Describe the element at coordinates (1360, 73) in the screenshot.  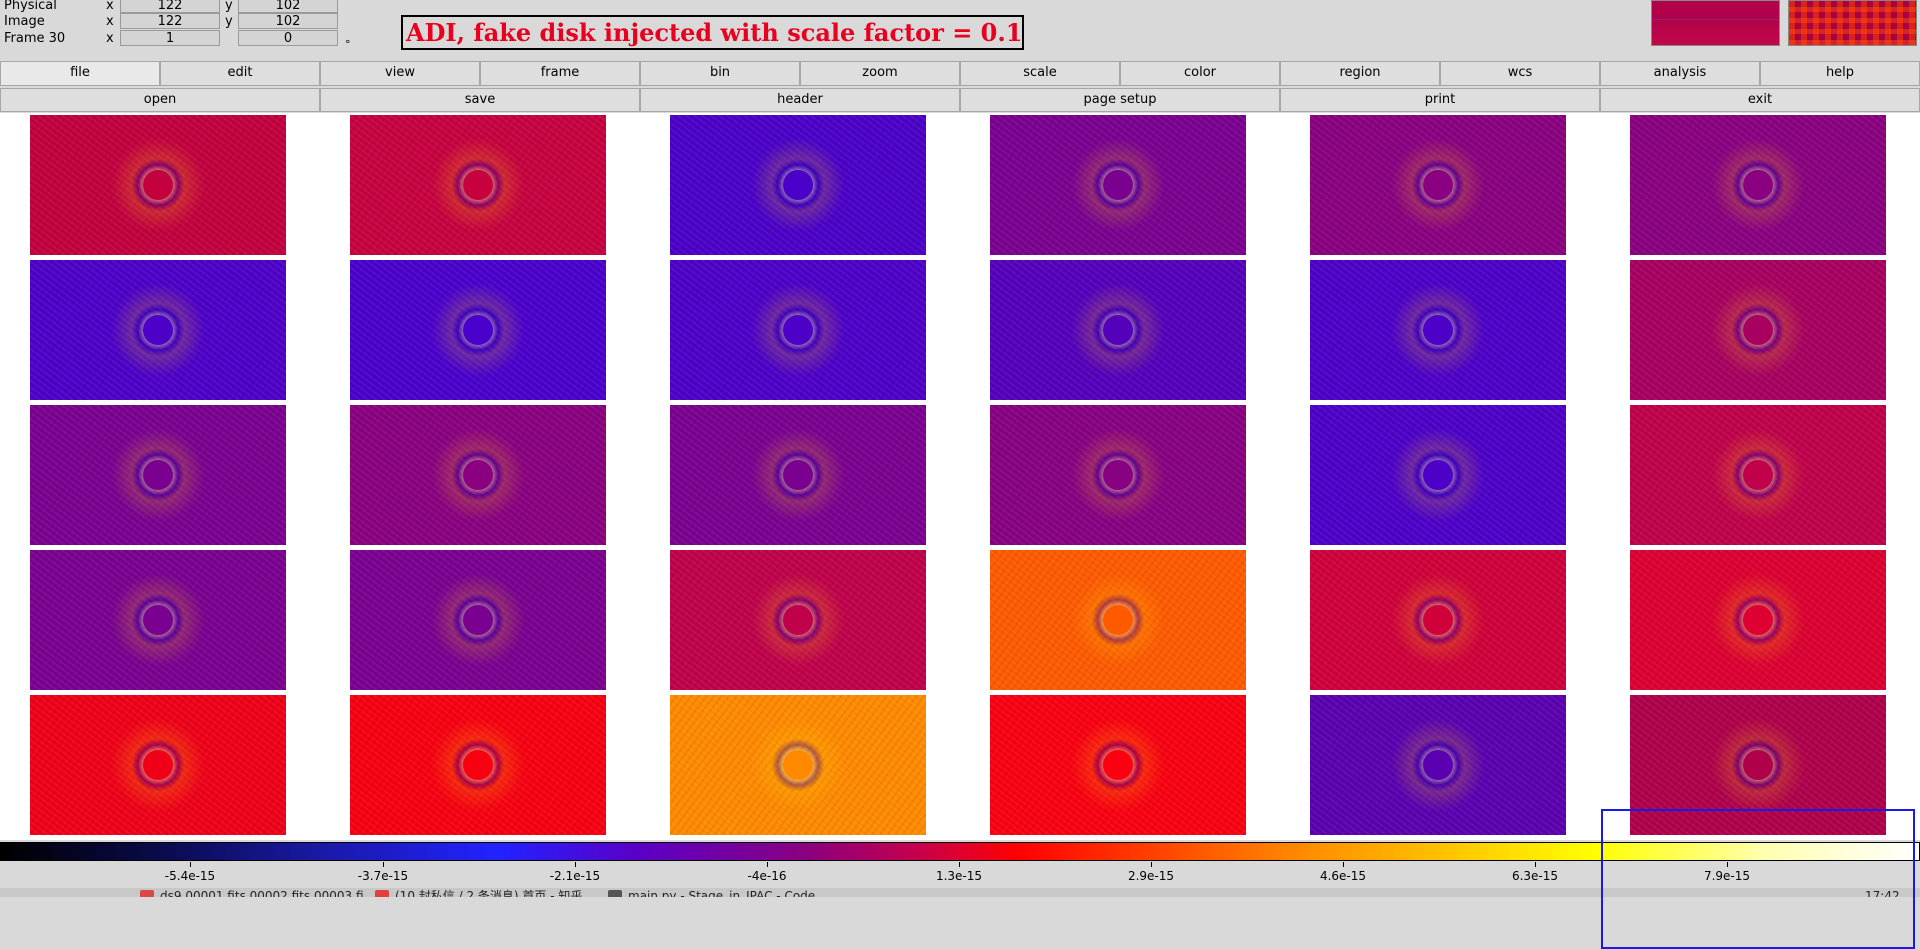
I see `menu-region: region` at that location.